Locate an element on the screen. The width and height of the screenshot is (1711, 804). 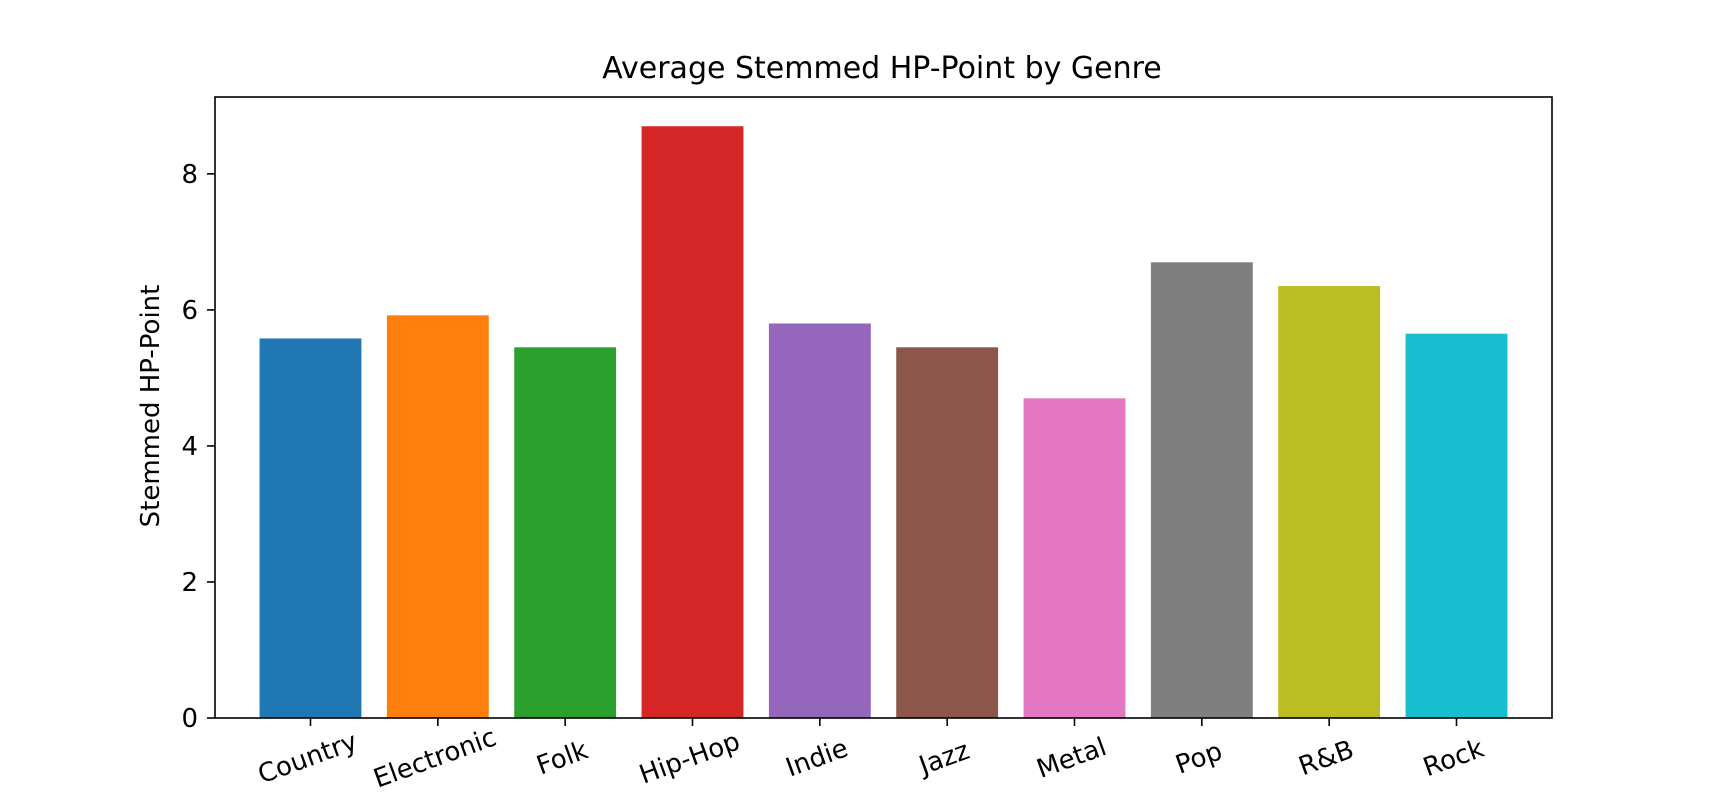
y-tick-label: 2 is located at coordinates (189, 583).